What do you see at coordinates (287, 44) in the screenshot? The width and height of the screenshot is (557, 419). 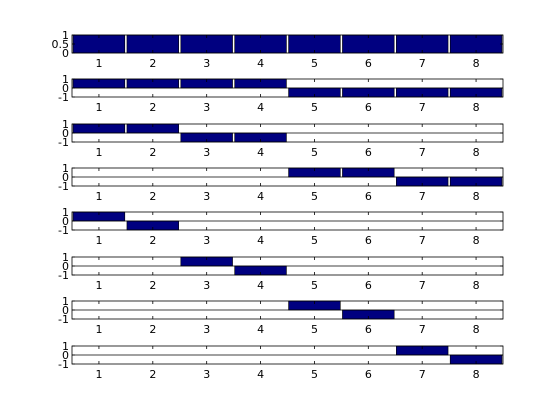 I see `plot-area` at bounding box center [287, 44].